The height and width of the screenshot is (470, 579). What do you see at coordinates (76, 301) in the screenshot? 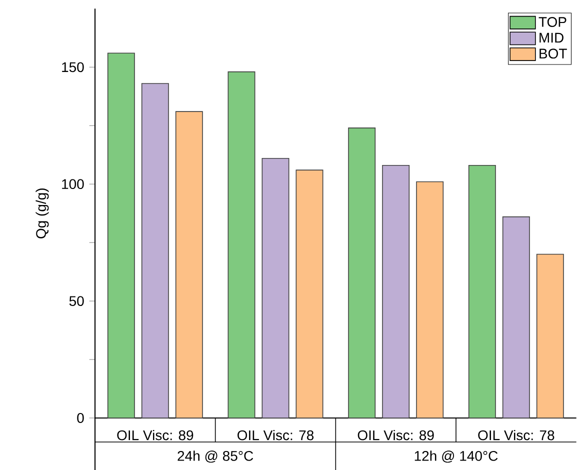
I see `y-tick-label: 50` at bounding box center [76, 301].